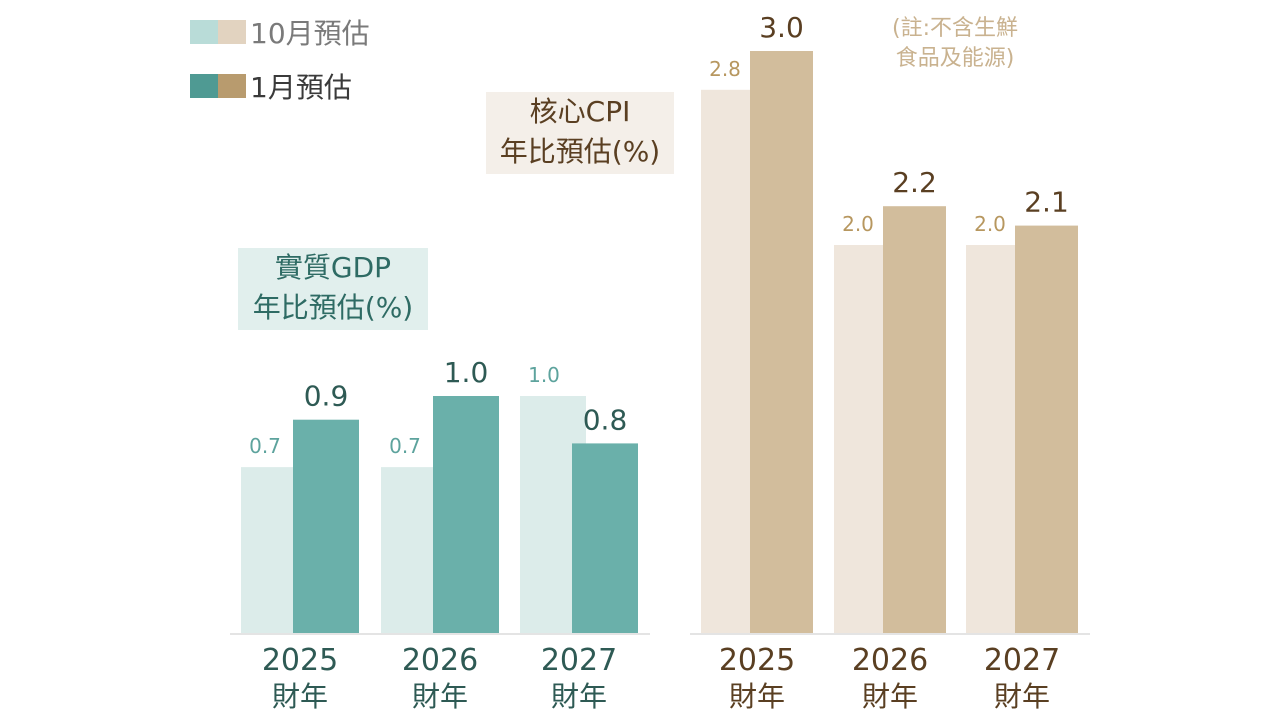  What do you see at coordinates (204, 32) in the screenshot?
I see `legend-swatch-oct-teal` at bounding box center [204, 32].